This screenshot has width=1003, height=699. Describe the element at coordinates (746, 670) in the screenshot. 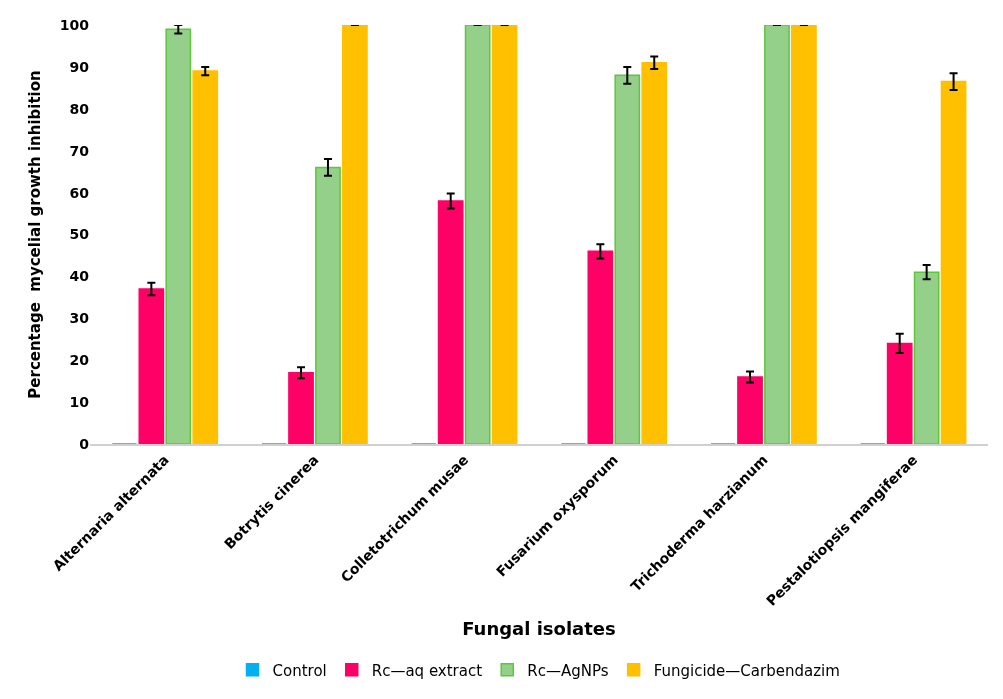

I see `legend-label: Fungicide—Carbendazim` at that location.